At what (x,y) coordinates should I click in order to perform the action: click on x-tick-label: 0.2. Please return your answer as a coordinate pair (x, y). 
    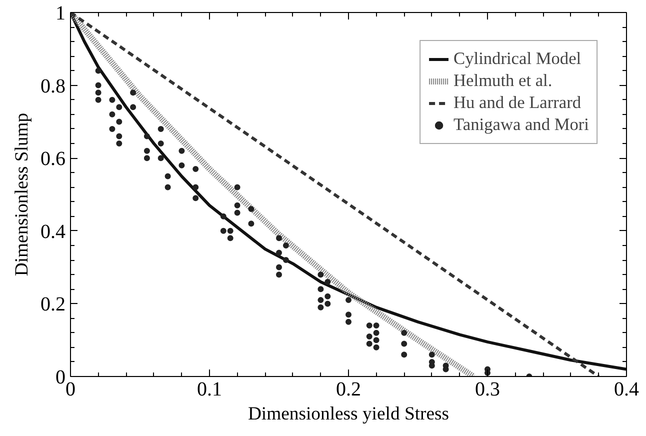
    Looking at the image, I should click on (348, 389).